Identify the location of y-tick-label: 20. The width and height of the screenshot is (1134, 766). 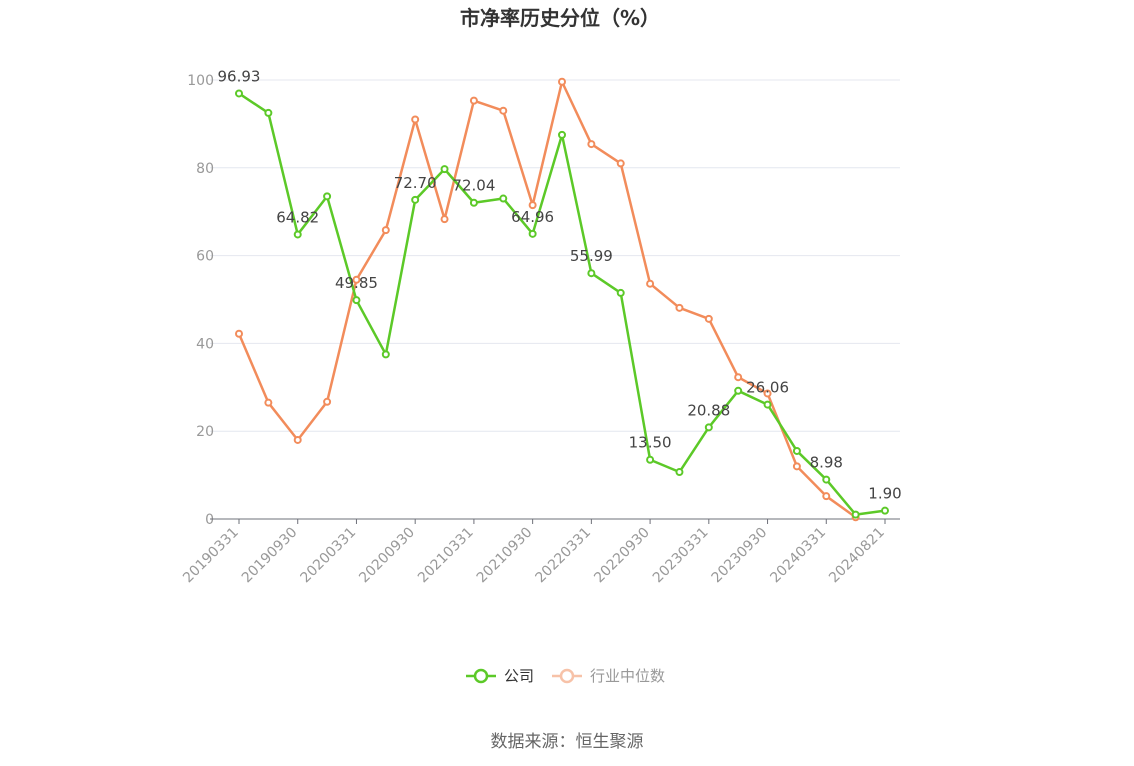
(205, 432).